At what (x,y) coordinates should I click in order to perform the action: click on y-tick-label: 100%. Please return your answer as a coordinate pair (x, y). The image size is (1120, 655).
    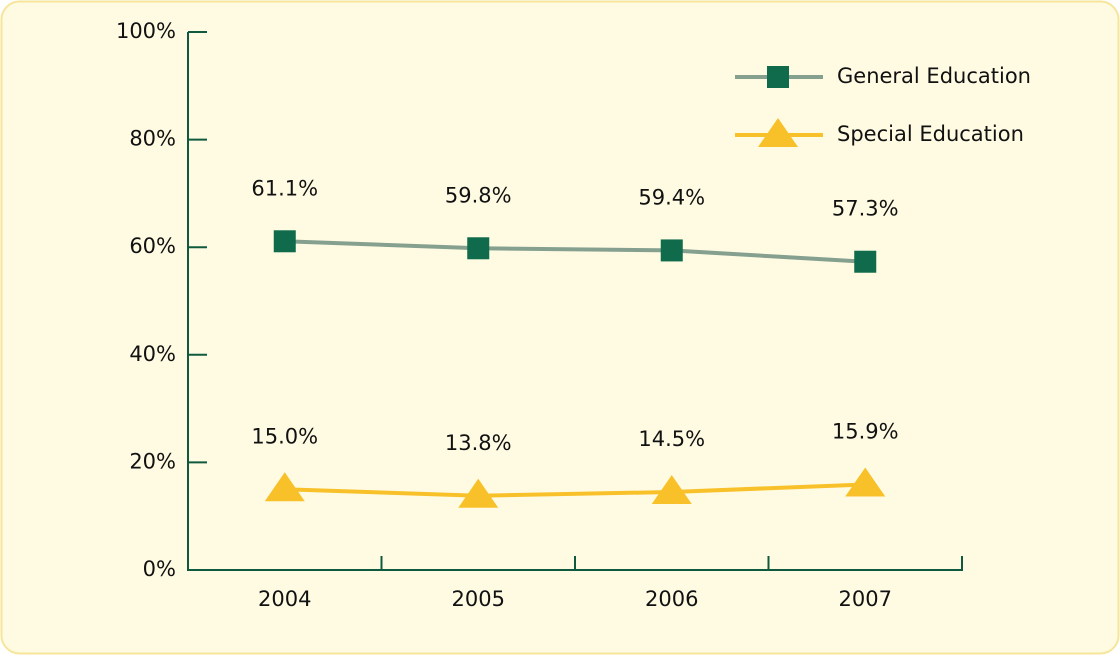
    Looking at the image, I should click on (146, 31).